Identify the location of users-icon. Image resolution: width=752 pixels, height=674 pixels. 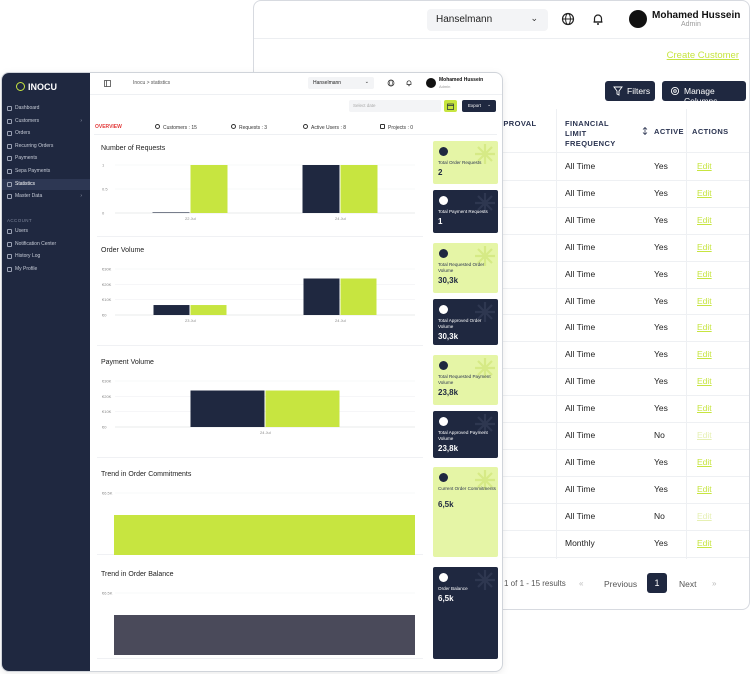
(305, 126).